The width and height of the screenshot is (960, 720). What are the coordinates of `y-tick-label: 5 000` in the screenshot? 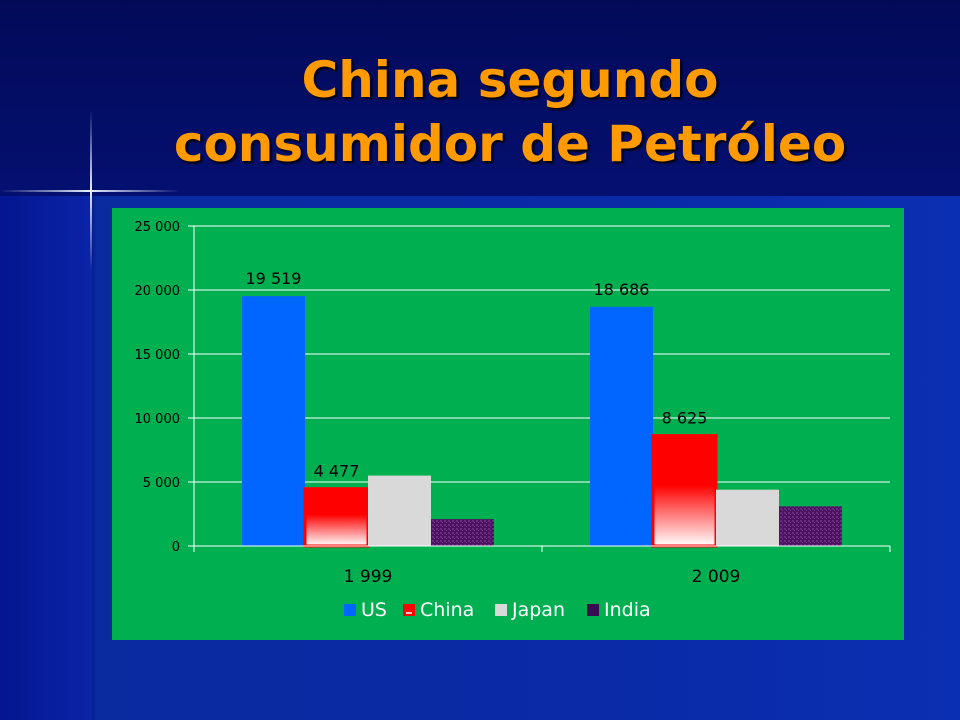 It's located at (161, 483).